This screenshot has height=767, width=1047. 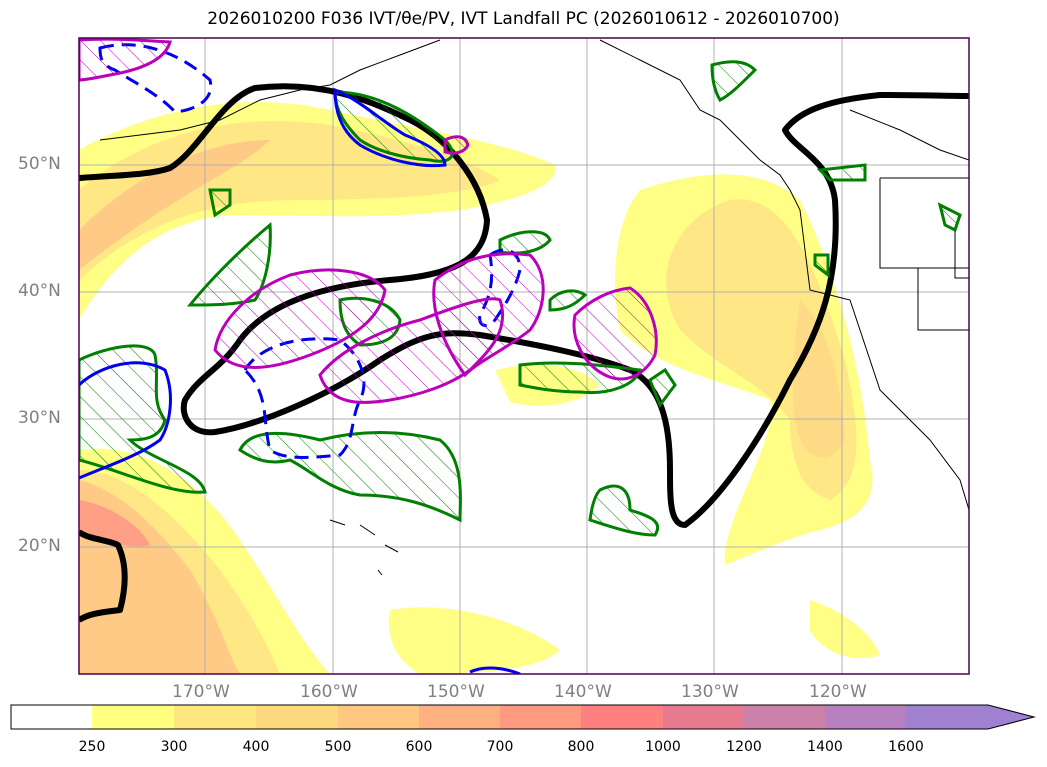 I want to click on colorbar-extend-arrow, so click(x=970, y=717).